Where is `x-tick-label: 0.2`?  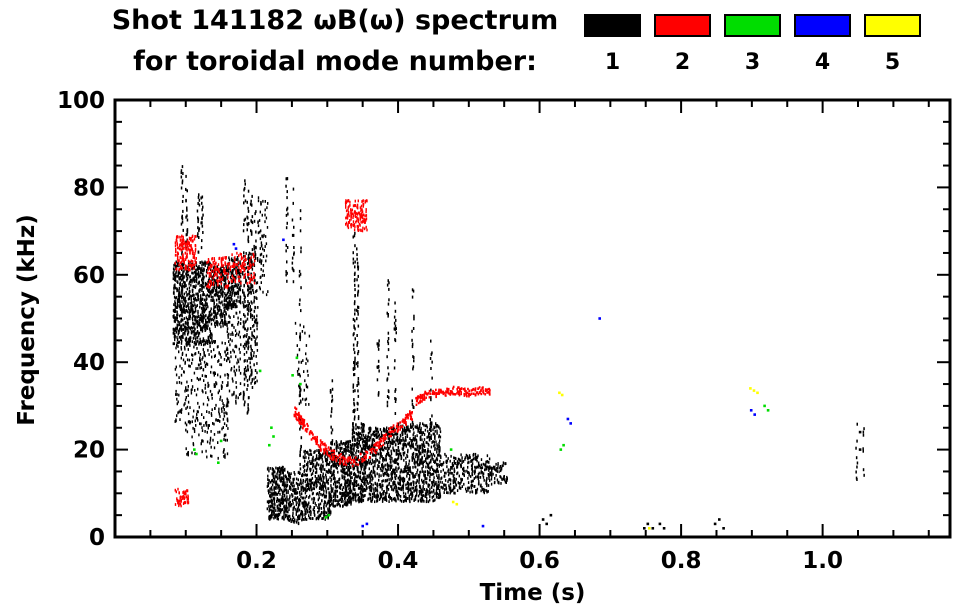
x-tick-label: 0.2 is located at coordinates (256, 561).